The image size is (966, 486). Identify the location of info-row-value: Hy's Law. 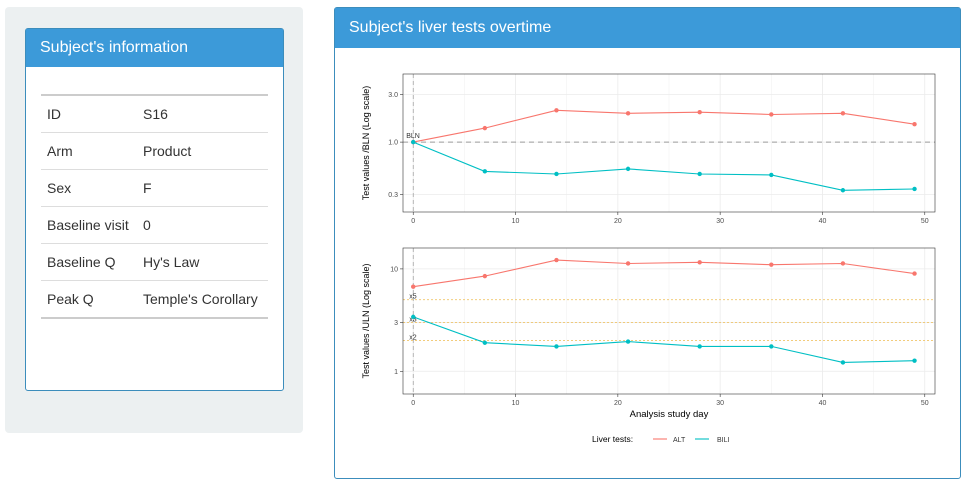
(202, 262).